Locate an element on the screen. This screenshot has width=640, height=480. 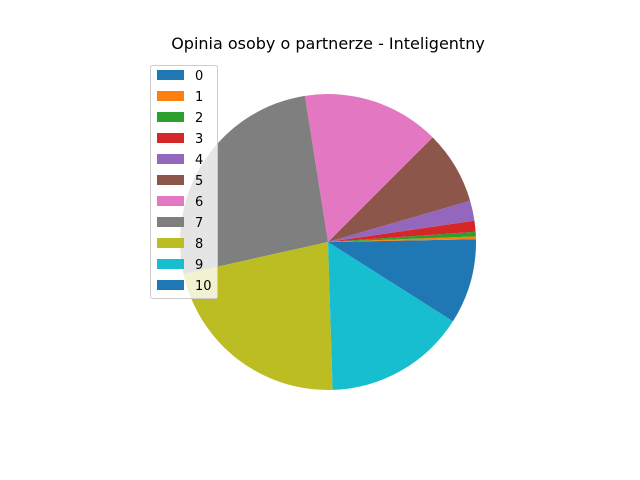
legend-label-4: 4 is located at coordinates (199, 160).